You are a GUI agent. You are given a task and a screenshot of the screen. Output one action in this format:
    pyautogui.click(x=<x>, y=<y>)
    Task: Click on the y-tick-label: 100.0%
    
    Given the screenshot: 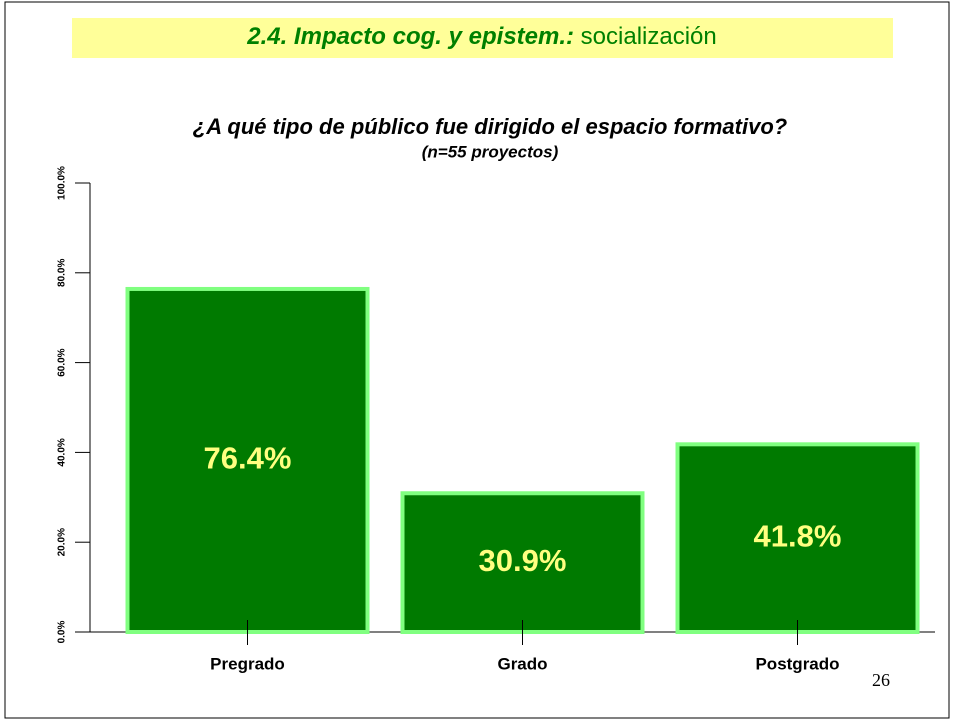 What is the action you would take?
    pyautogui.click(x=62, y=183)
    